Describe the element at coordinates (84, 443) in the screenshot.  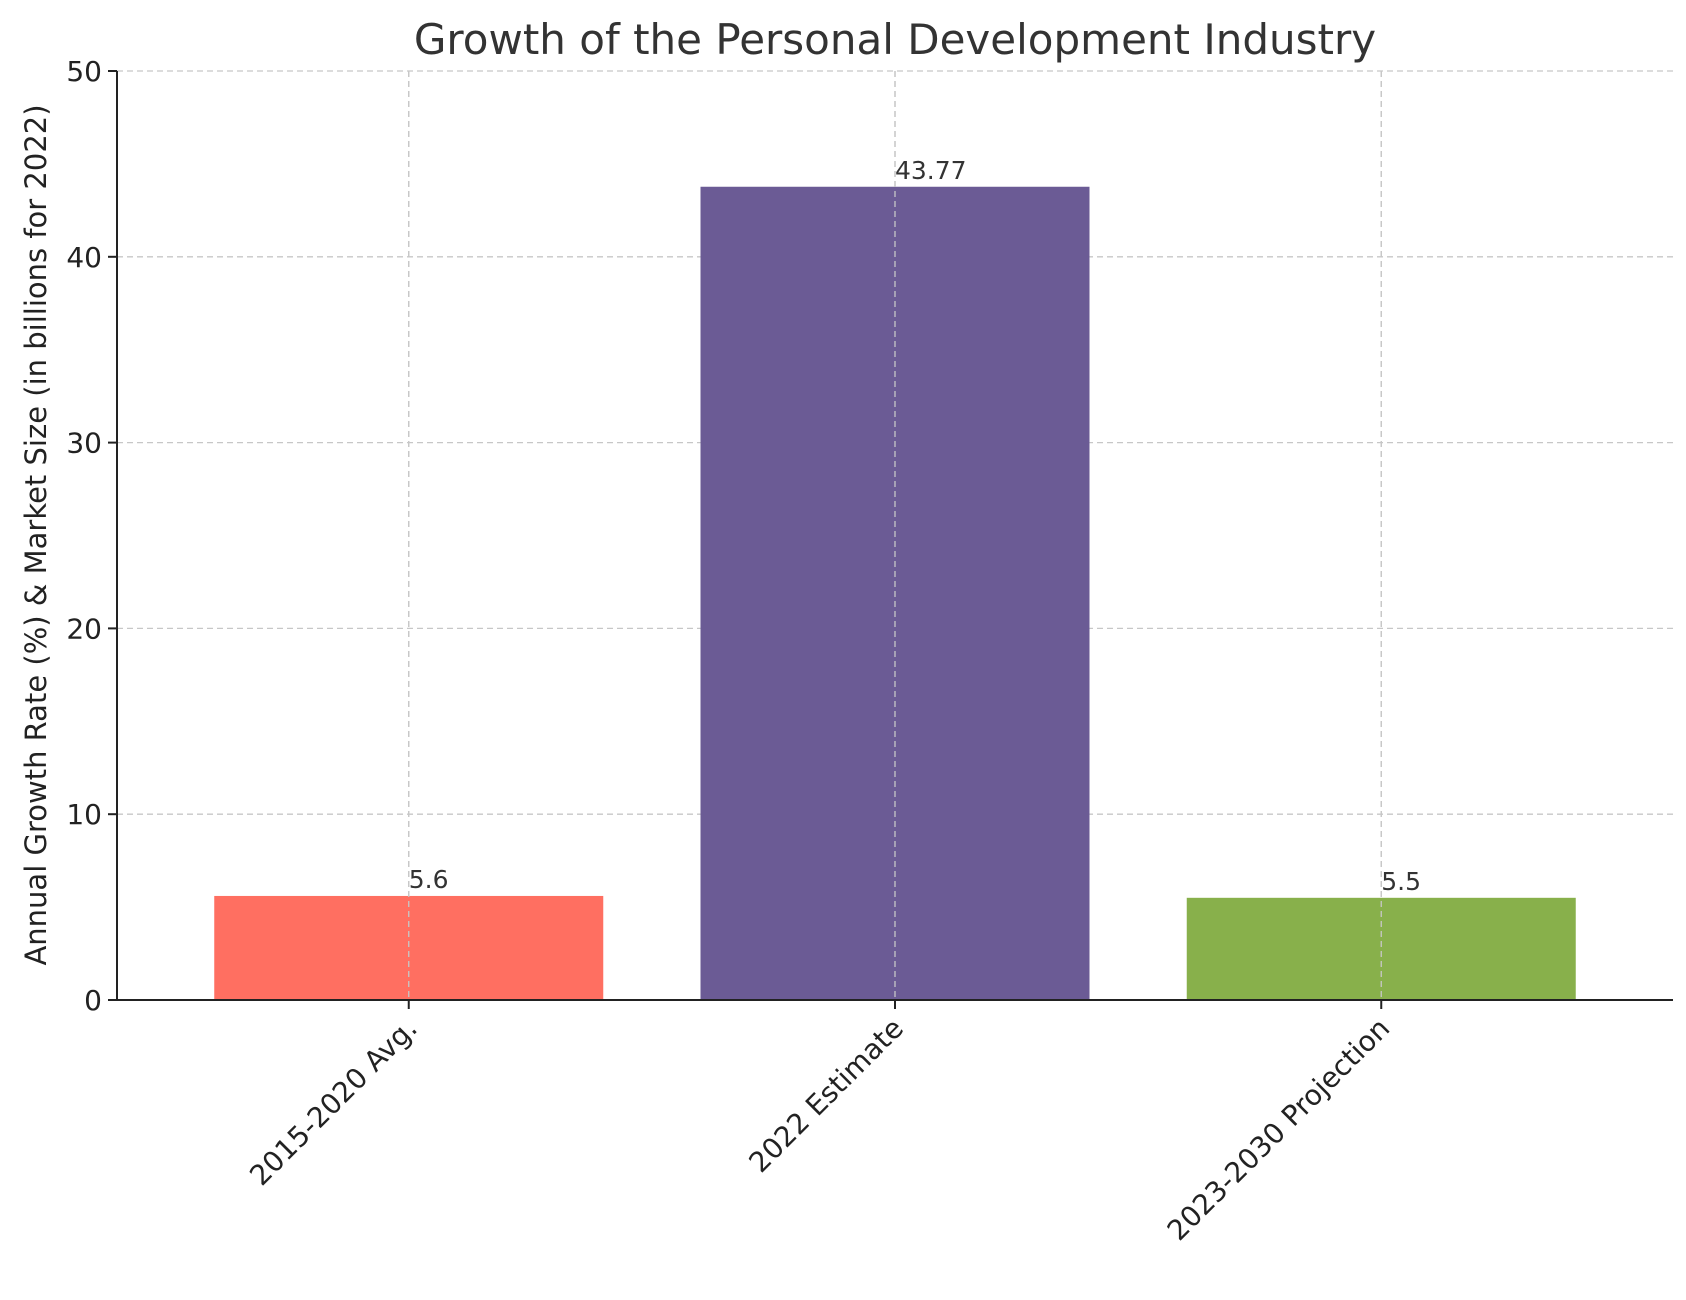
I see `y-tick-label: 30` at that location.